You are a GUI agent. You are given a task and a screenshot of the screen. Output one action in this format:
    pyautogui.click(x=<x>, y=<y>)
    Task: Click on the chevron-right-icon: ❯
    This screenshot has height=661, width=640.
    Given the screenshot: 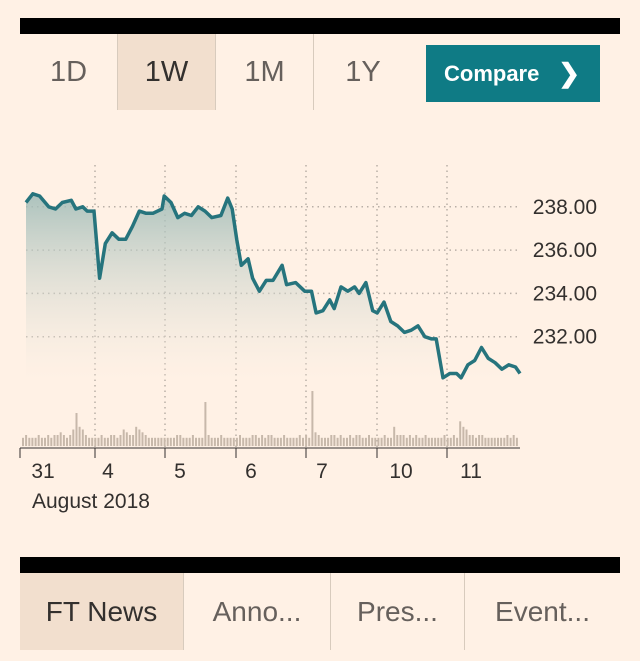 What is the action you would take?
    pyautogui.click(x=569, y=73)
    